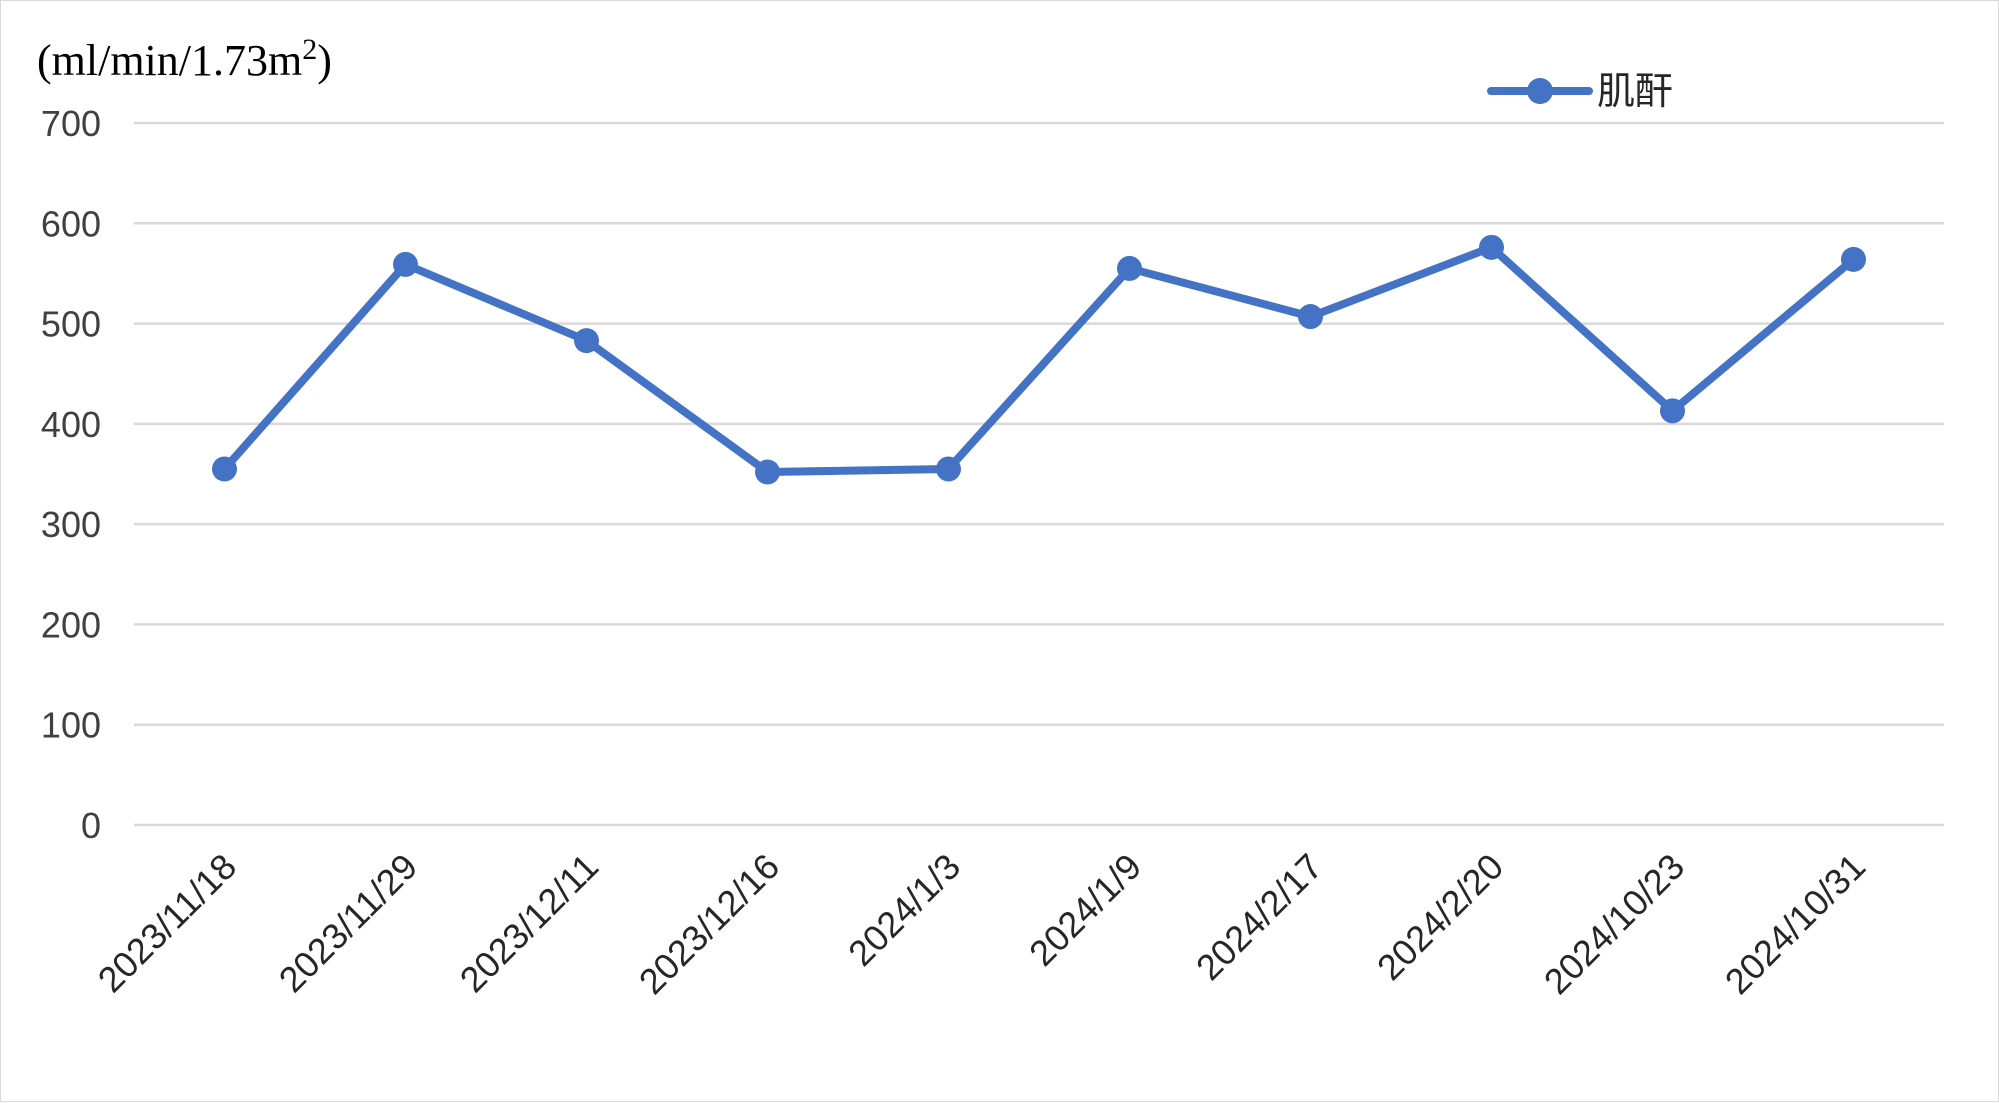  Describe the element at coordinates (71, 123) in the screenshot. I see `y-tick-label: 700` at that location.